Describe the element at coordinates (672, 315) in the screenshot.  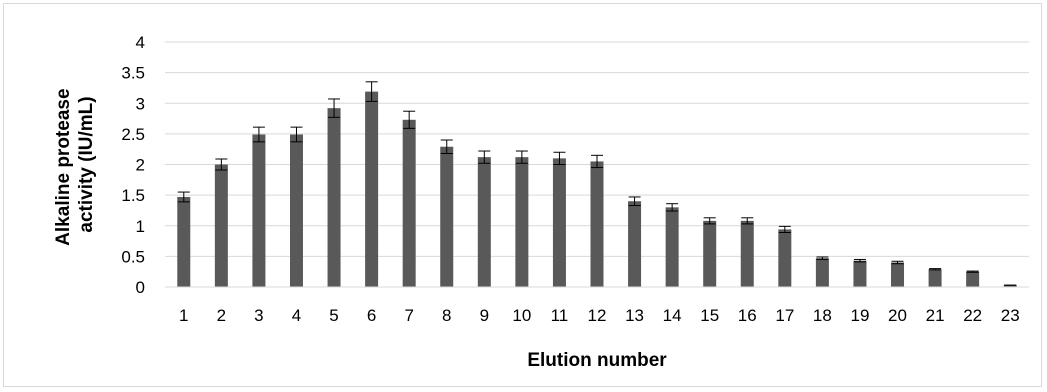
I see `x-tick-label: 14` at that location.